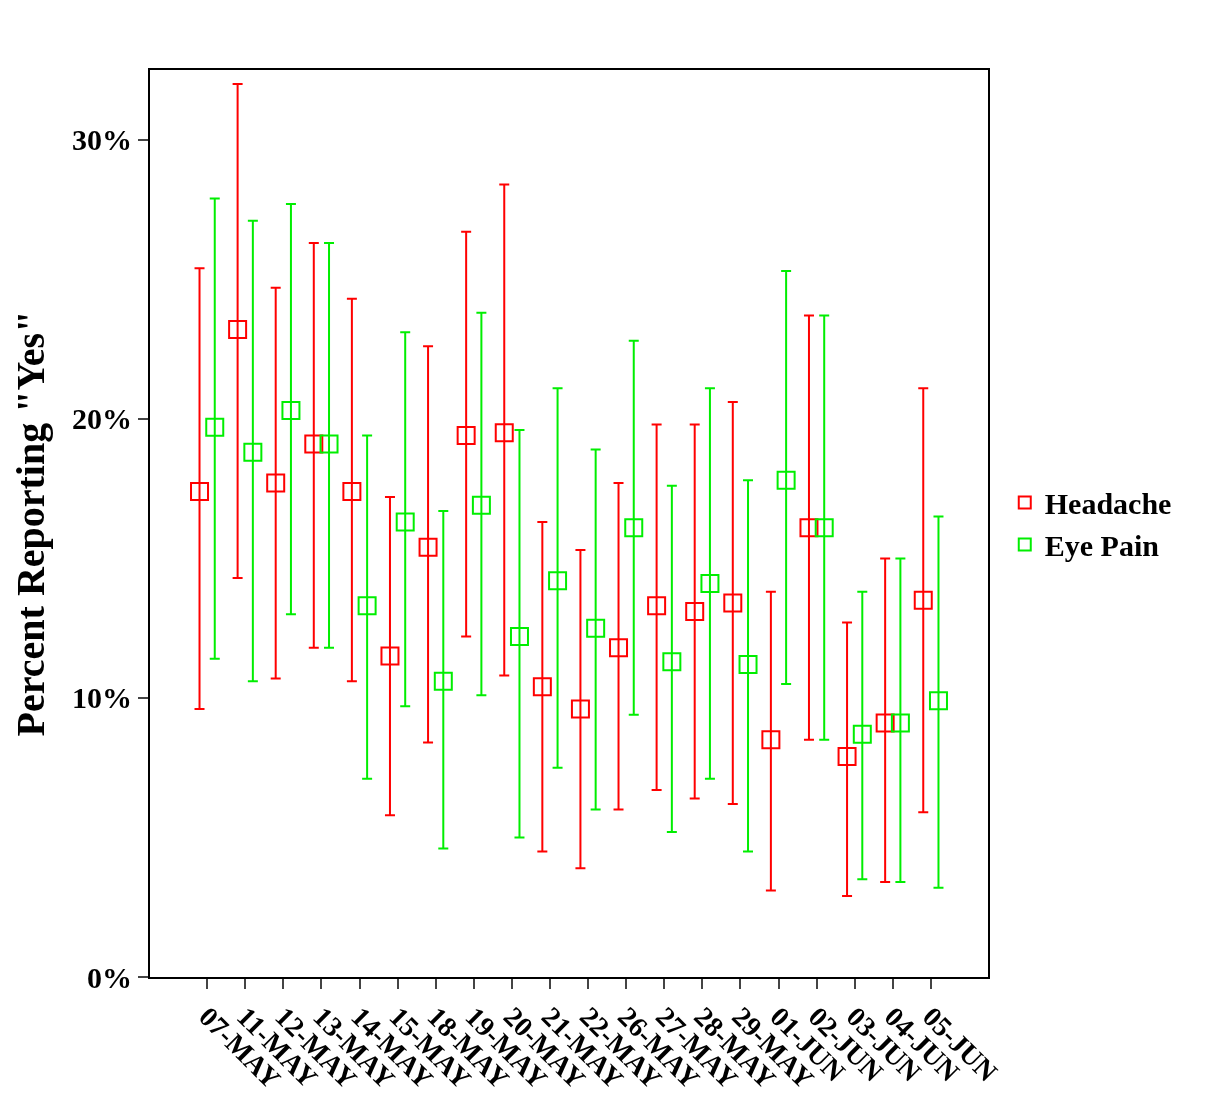  Describe the element at coordinates (109, 977) in the screenshot. I see `y-tick-label: 0%` at that location.